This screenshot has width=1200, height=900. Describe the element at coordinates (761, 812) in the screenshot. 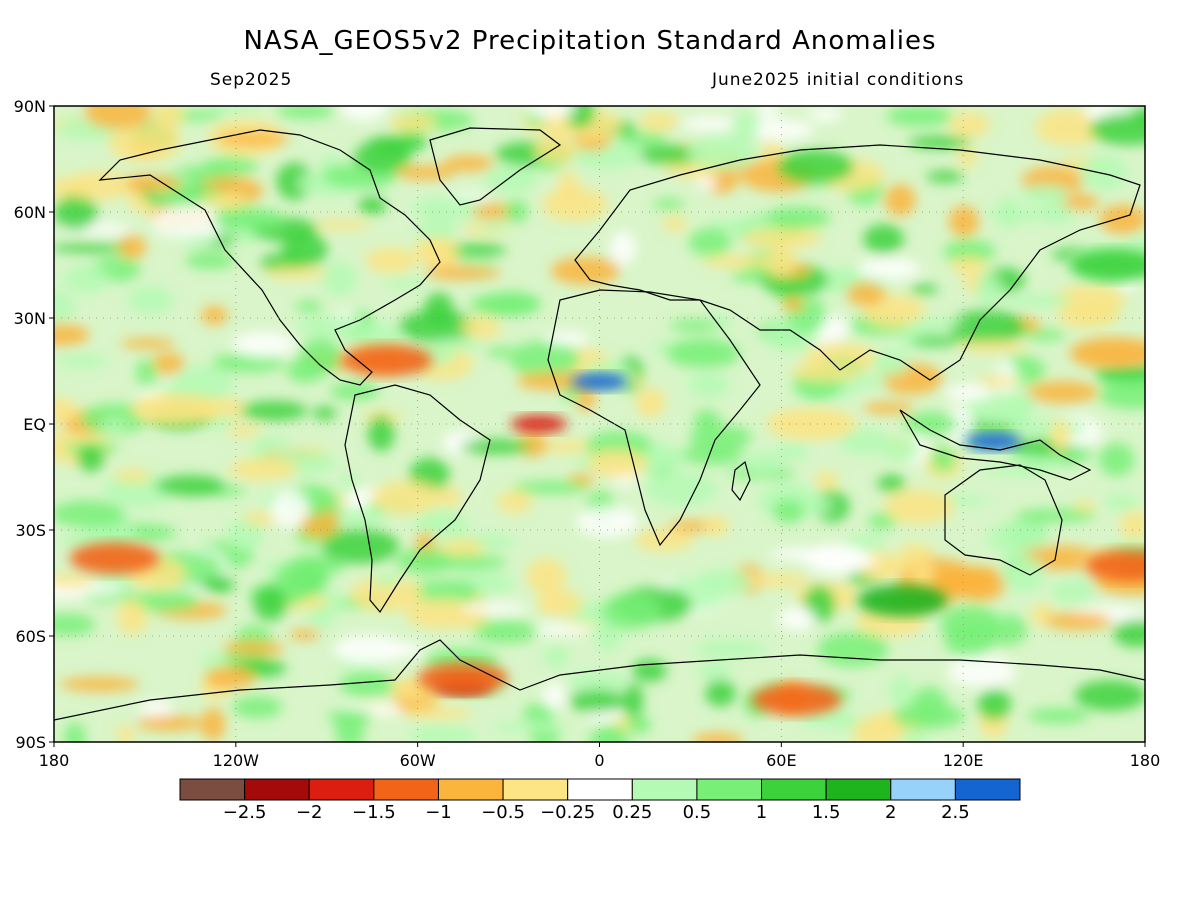

I see `colorbar-label: 1` at that location.